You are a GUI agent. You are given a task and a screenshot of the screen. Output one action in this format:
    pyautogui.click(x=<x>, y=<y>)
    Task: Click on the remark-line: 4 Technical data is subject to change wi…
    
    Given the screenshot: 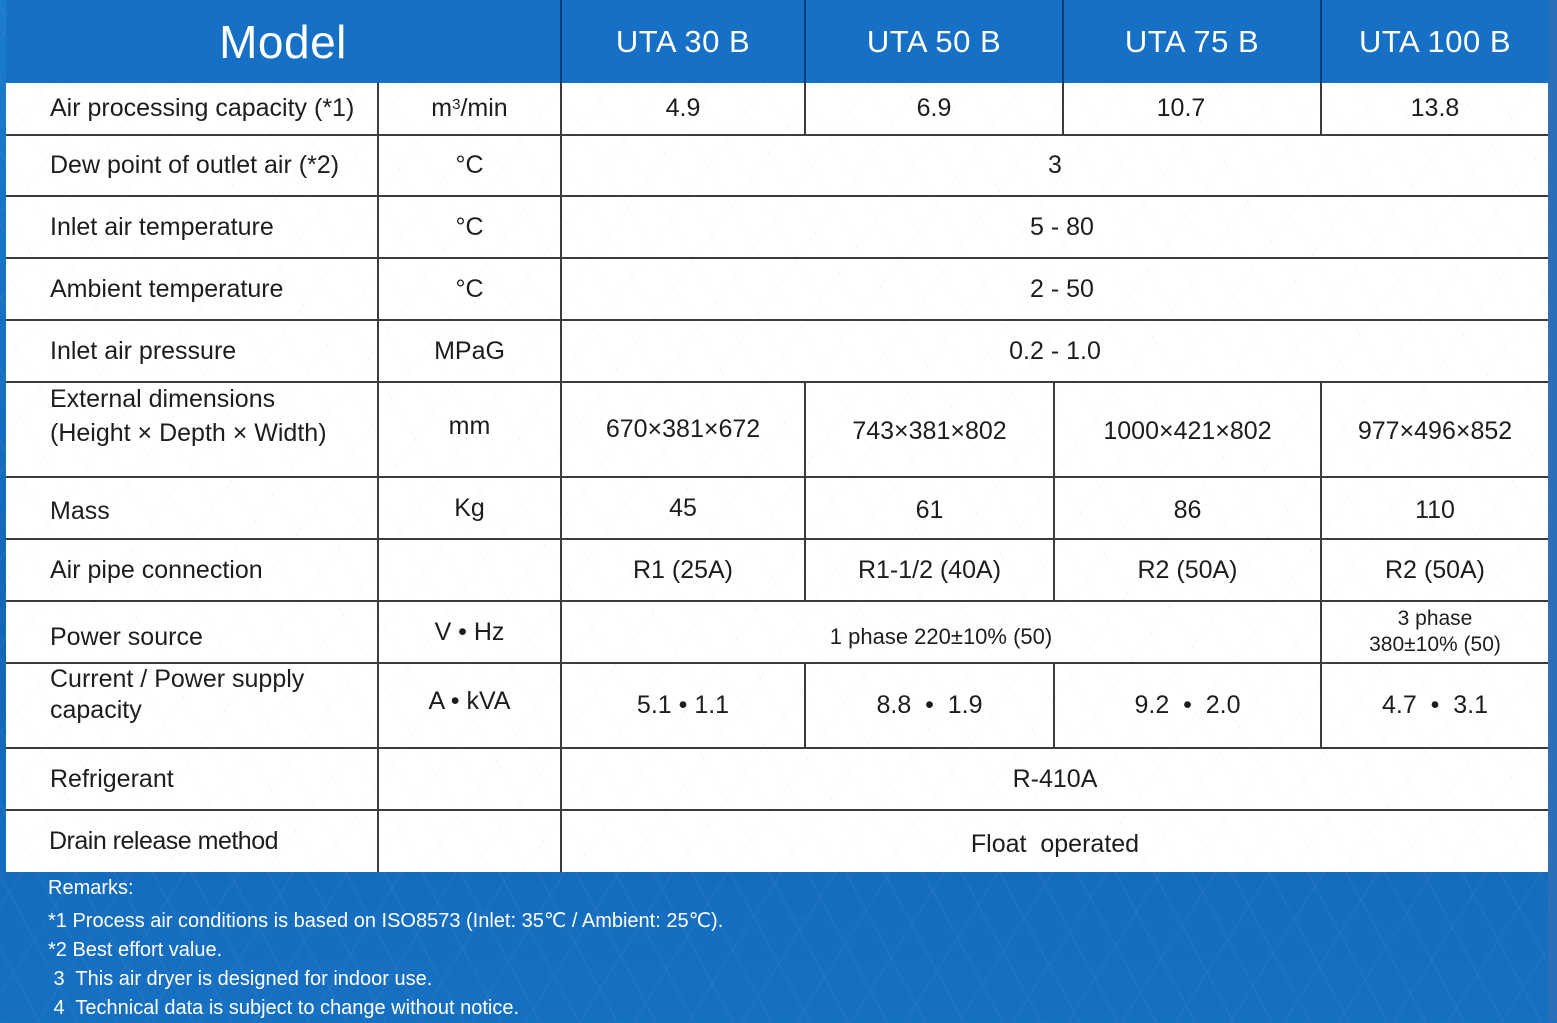 What is the action you would take?
    pyautogui.click(x=284, y=1008)
    